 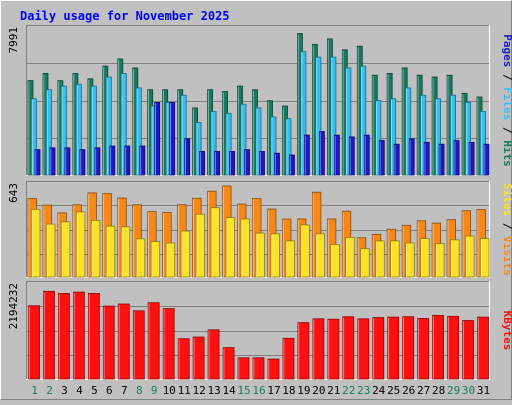 What do you see at coordinates (363, 390) in the screenshot?
I see `day-label-23: 23` at bounding box center [363, 390].